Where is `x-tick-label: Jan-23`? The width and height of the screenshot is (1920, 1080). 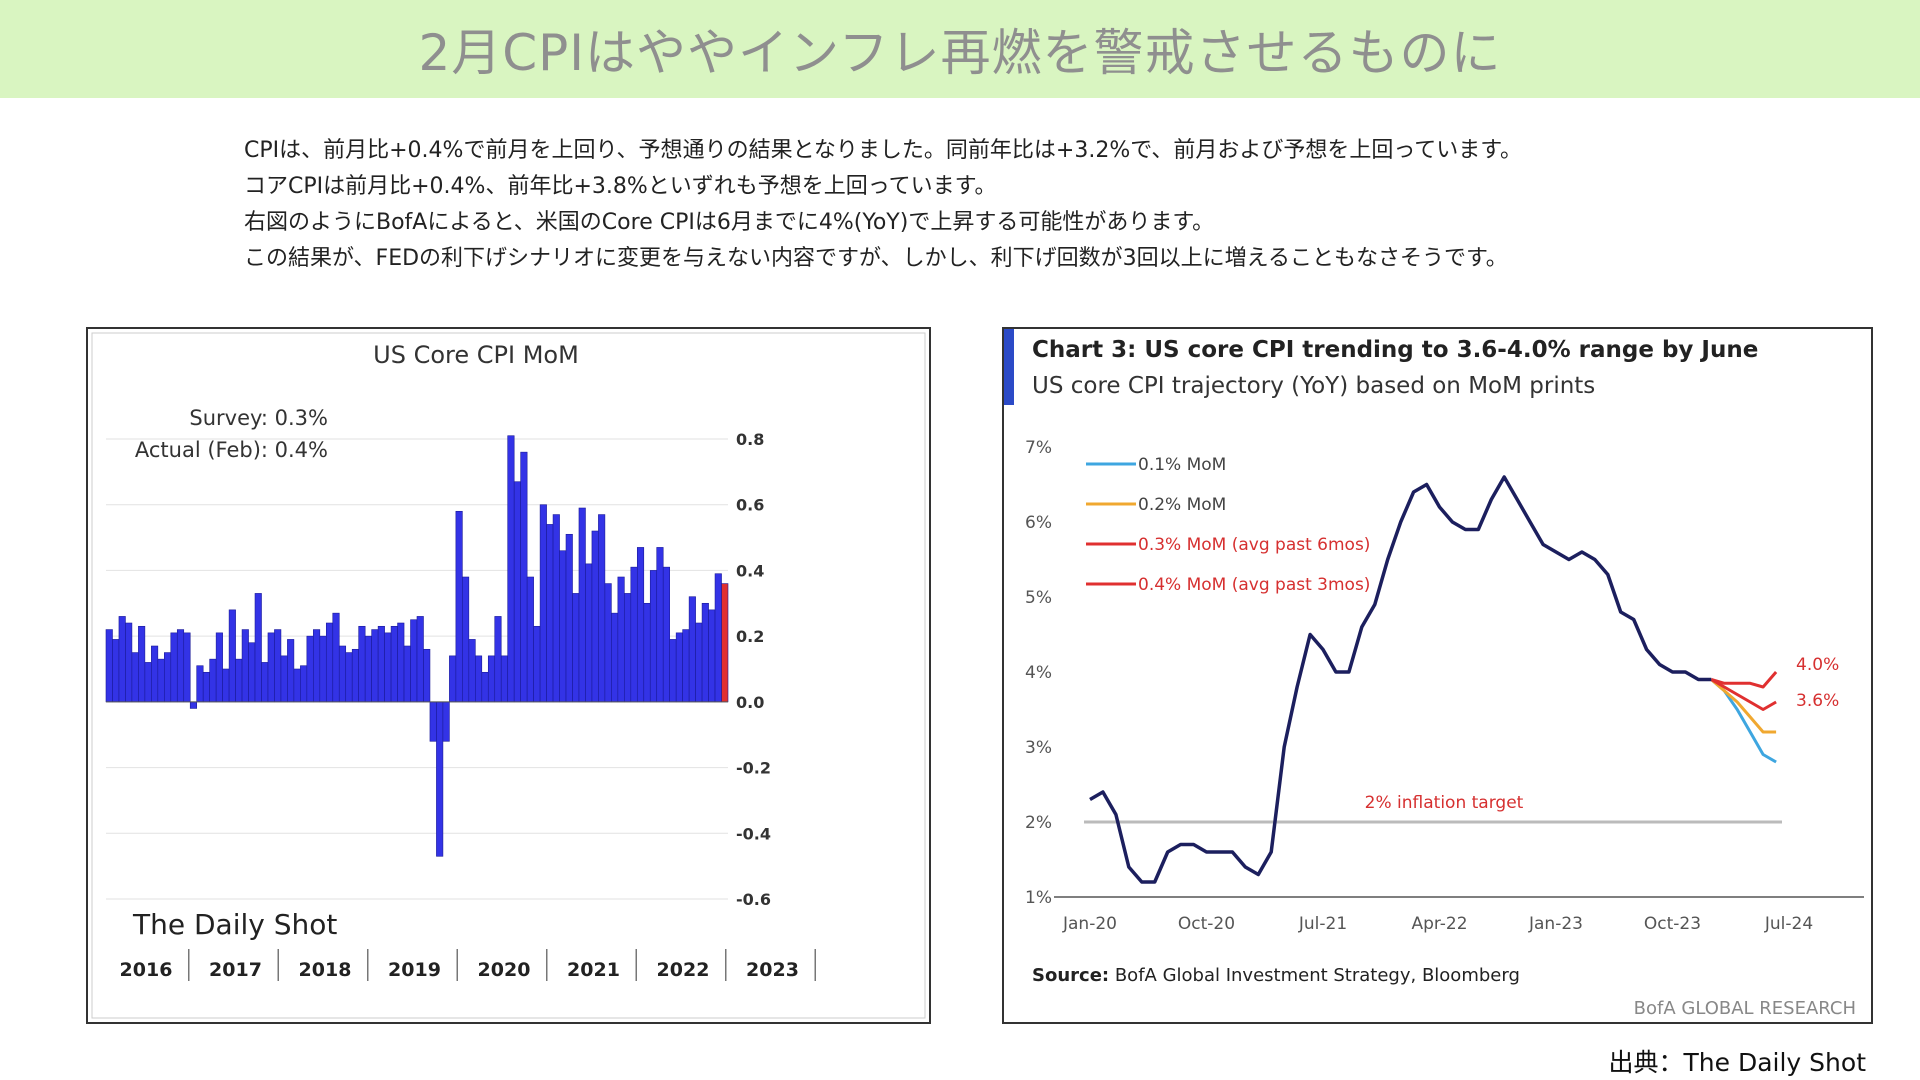
x-tick-label: Jan-23 is located at coordinates (1555, 924).